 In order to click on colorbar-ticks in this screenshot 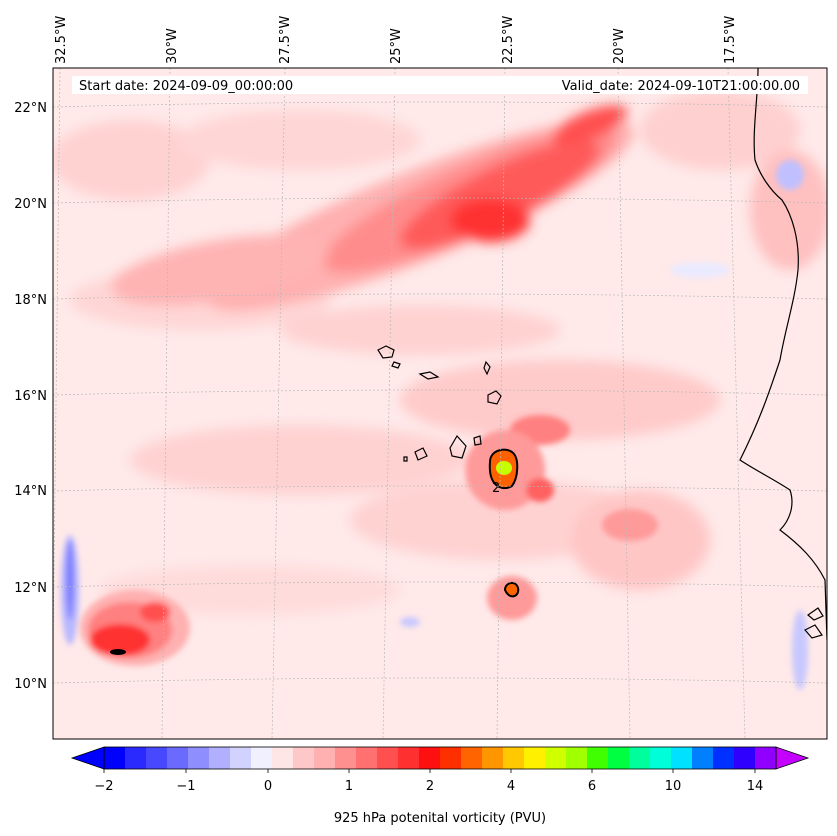, I will do `click(429, 771)`.